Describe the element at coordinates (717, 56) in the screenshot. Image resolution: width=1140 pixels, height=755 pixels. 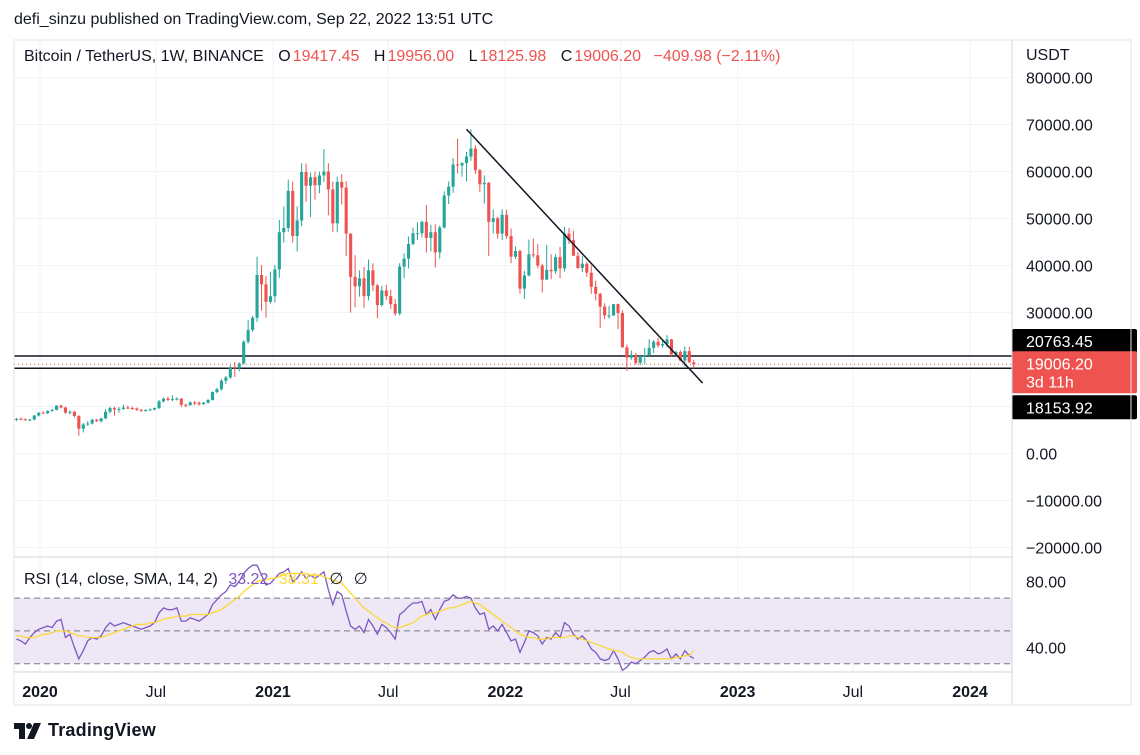
I see `change-value: −409.98 (−2.11%)` at that location.